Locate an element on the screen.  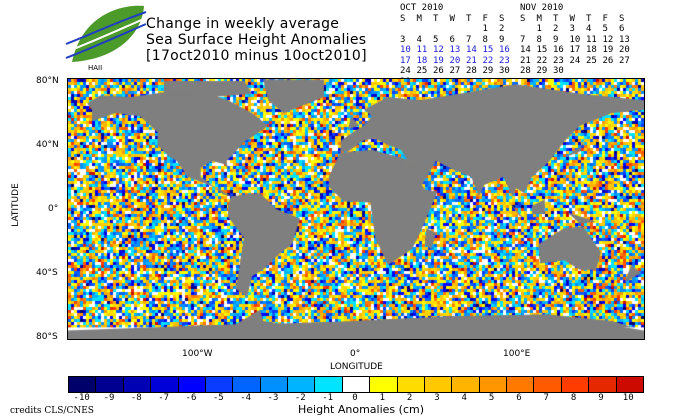
haii-logo: HAII is located at coordinates (106, 38).